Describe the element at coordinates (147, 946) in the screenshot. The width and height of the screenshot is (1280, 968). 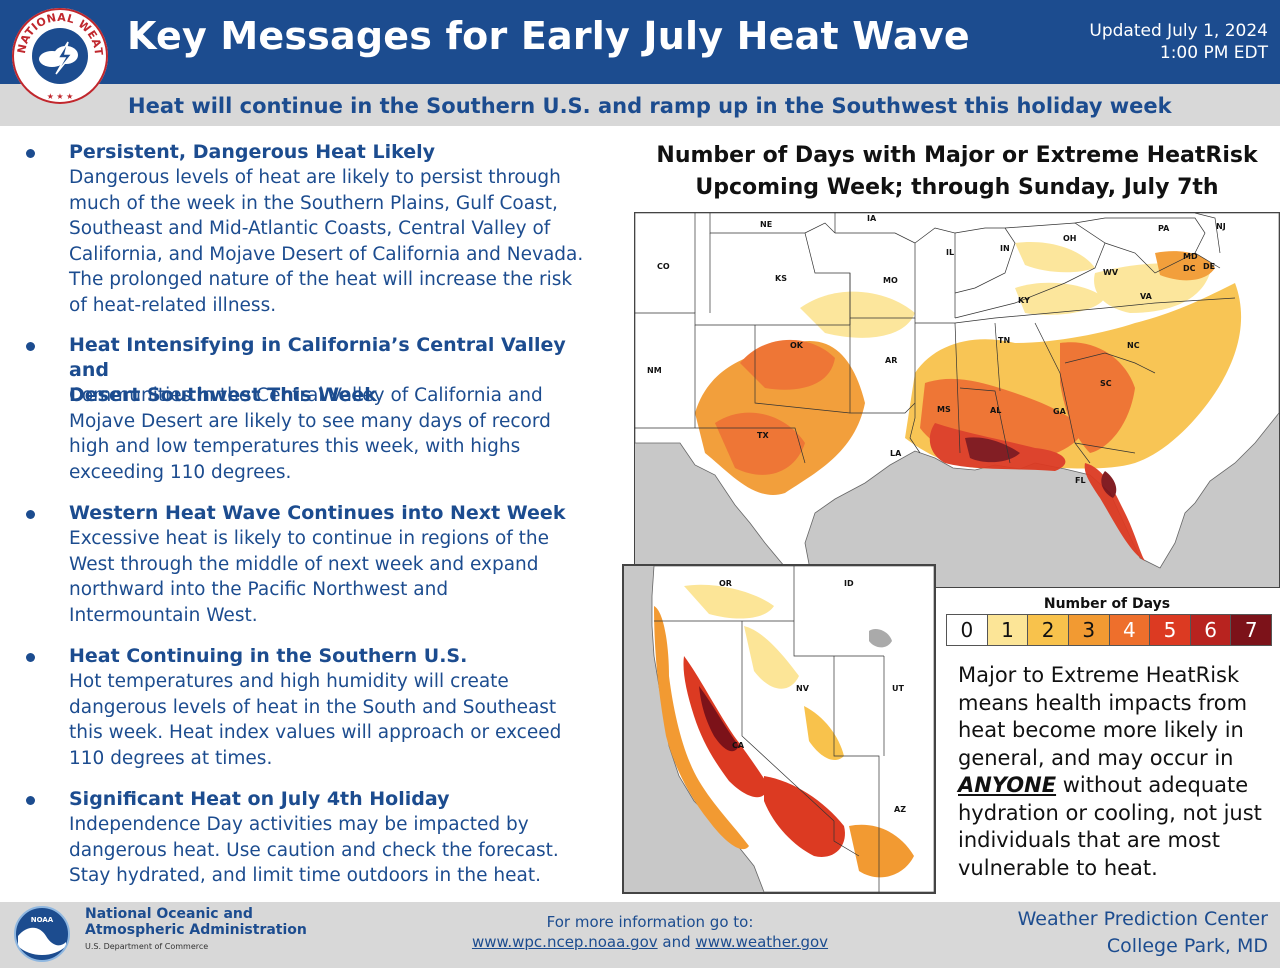
I see `noaa-department: U.S. Department of Commerce` at that location.